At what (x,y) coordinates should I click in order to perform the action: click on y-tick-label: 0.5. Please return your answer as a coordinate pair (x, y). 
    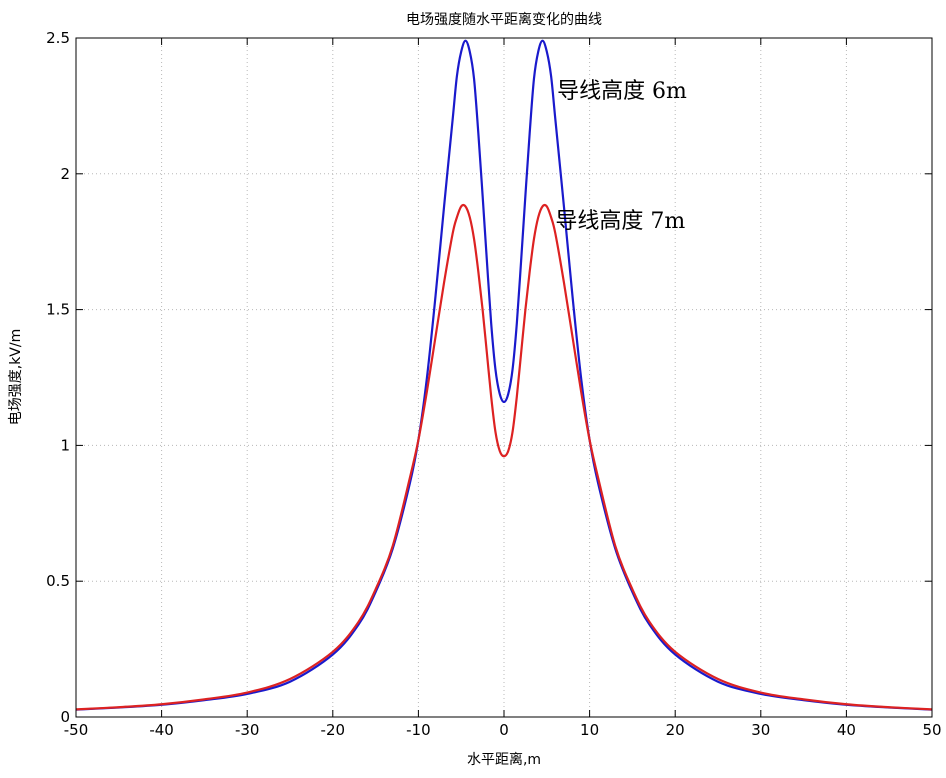
    Looking at the image, I should click on (58, 581).